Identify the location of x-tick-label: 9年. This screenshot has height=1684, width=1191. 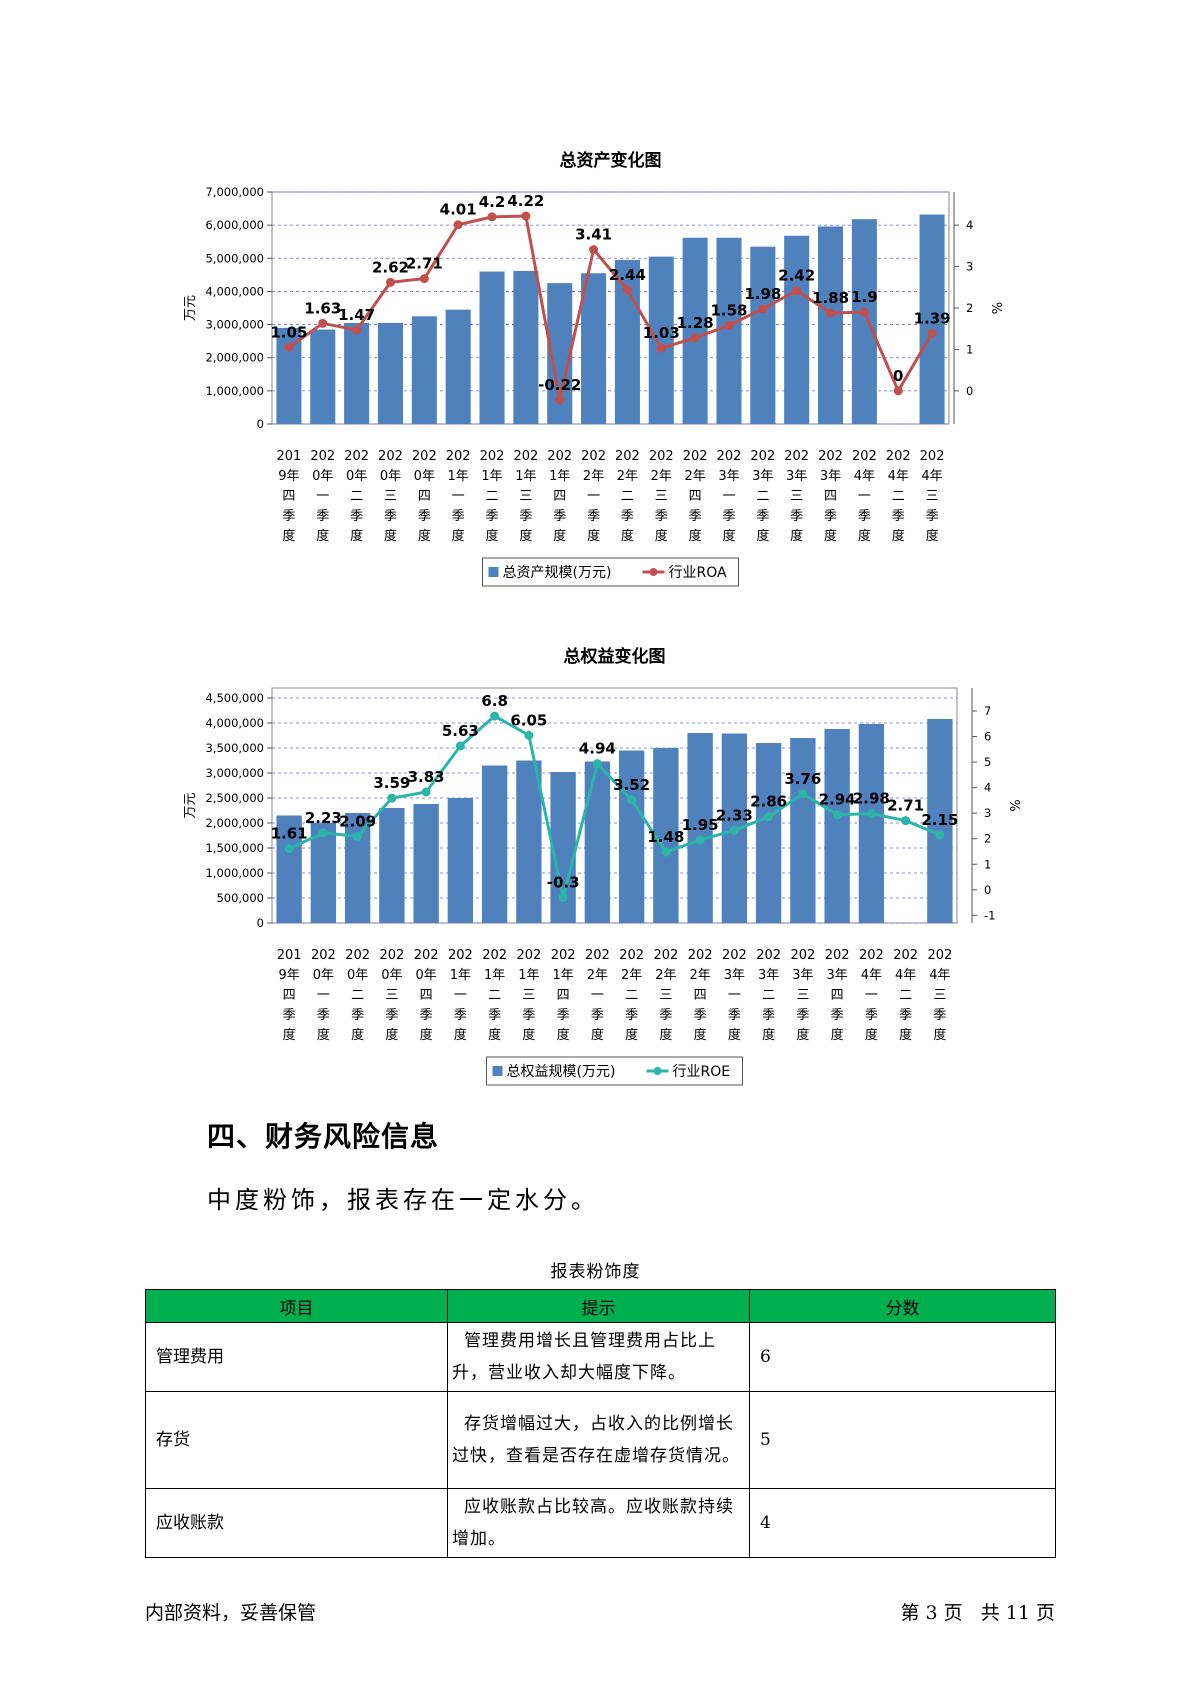
(288, 476).